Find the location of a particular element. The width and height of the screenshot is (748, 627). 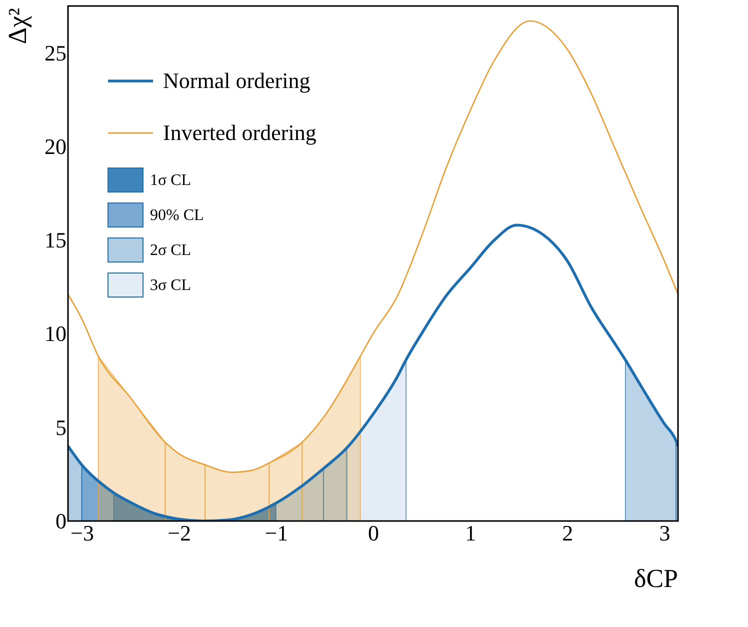

legend-label: 3σ CL is located at coordinates (171, 285).